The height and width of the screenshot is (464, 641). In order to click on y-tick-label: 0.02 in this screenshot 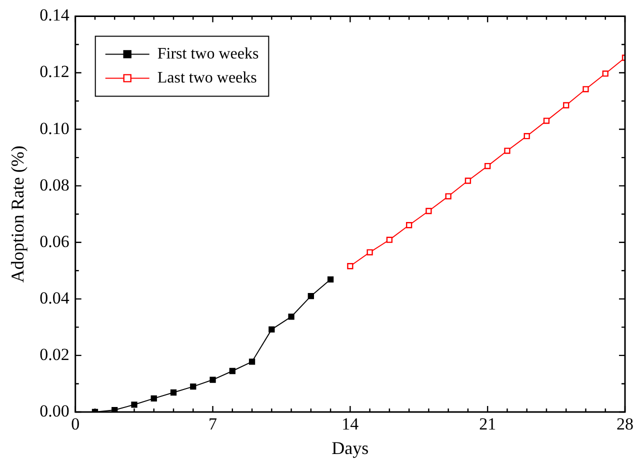, I will do `click(55, 354)`.